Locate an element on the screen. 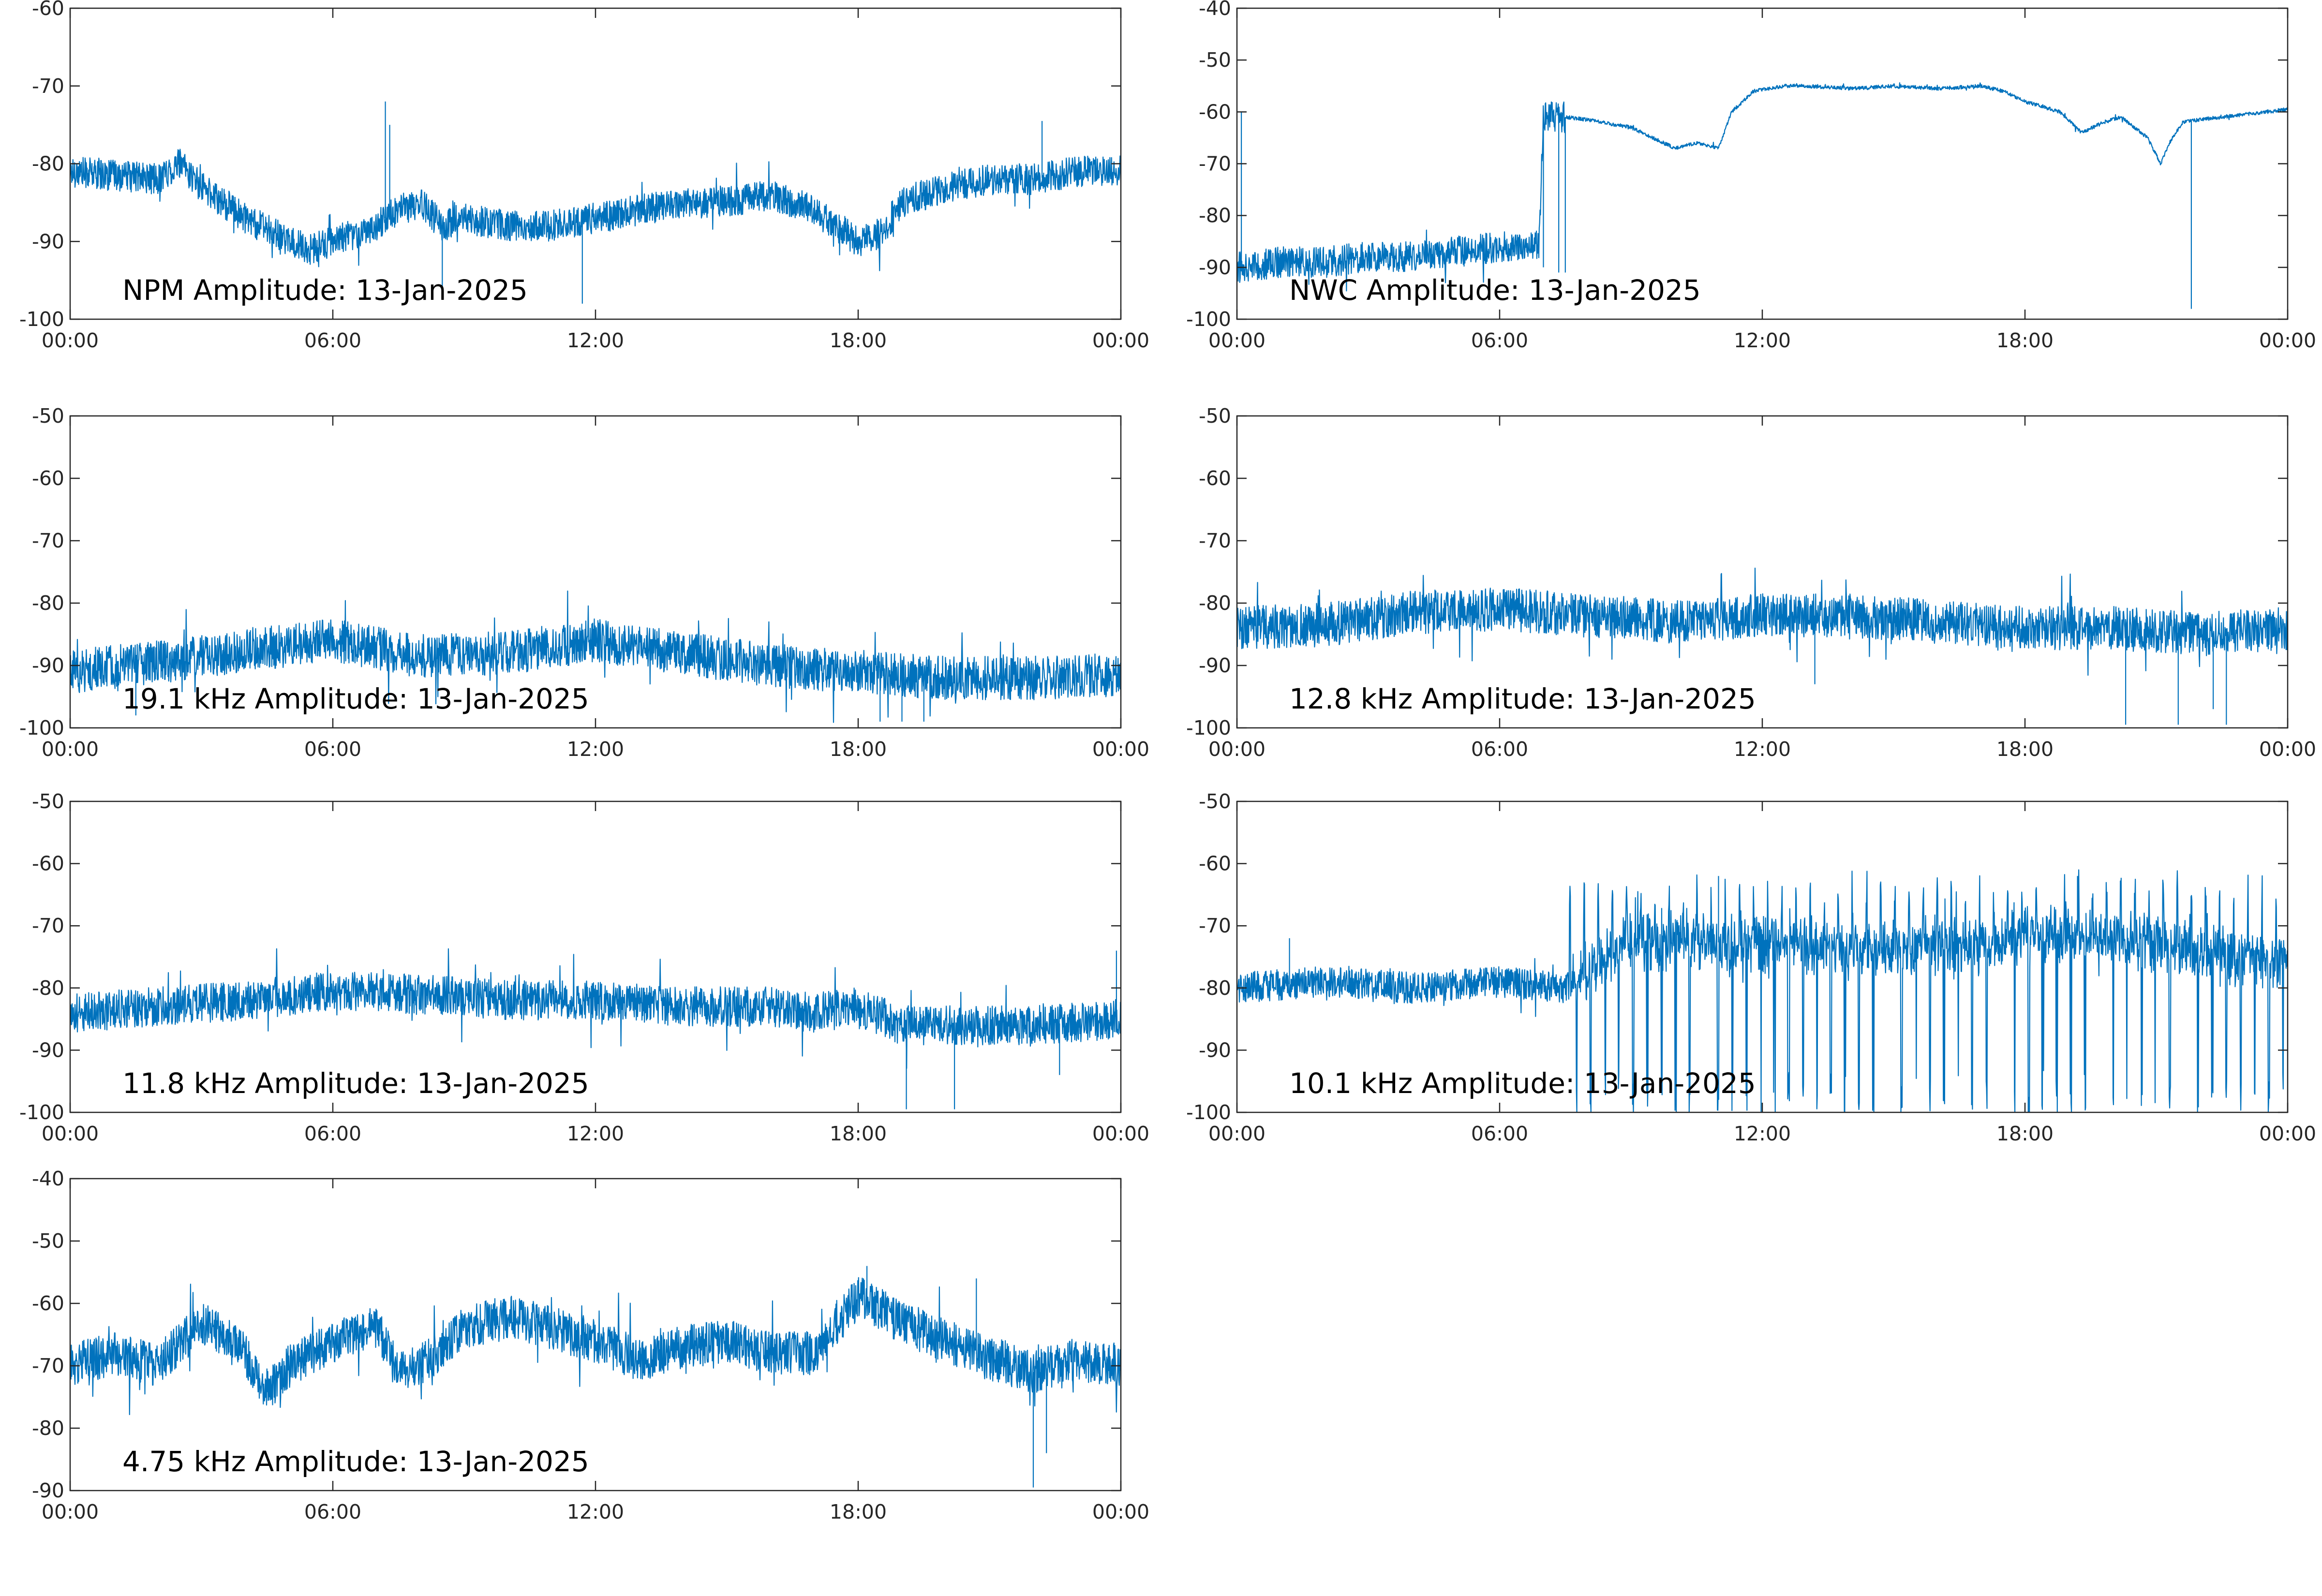  panel-title: 11.8 kHz Amplitude: 13-Jan-2025 is located at coordinates (355, 1083).